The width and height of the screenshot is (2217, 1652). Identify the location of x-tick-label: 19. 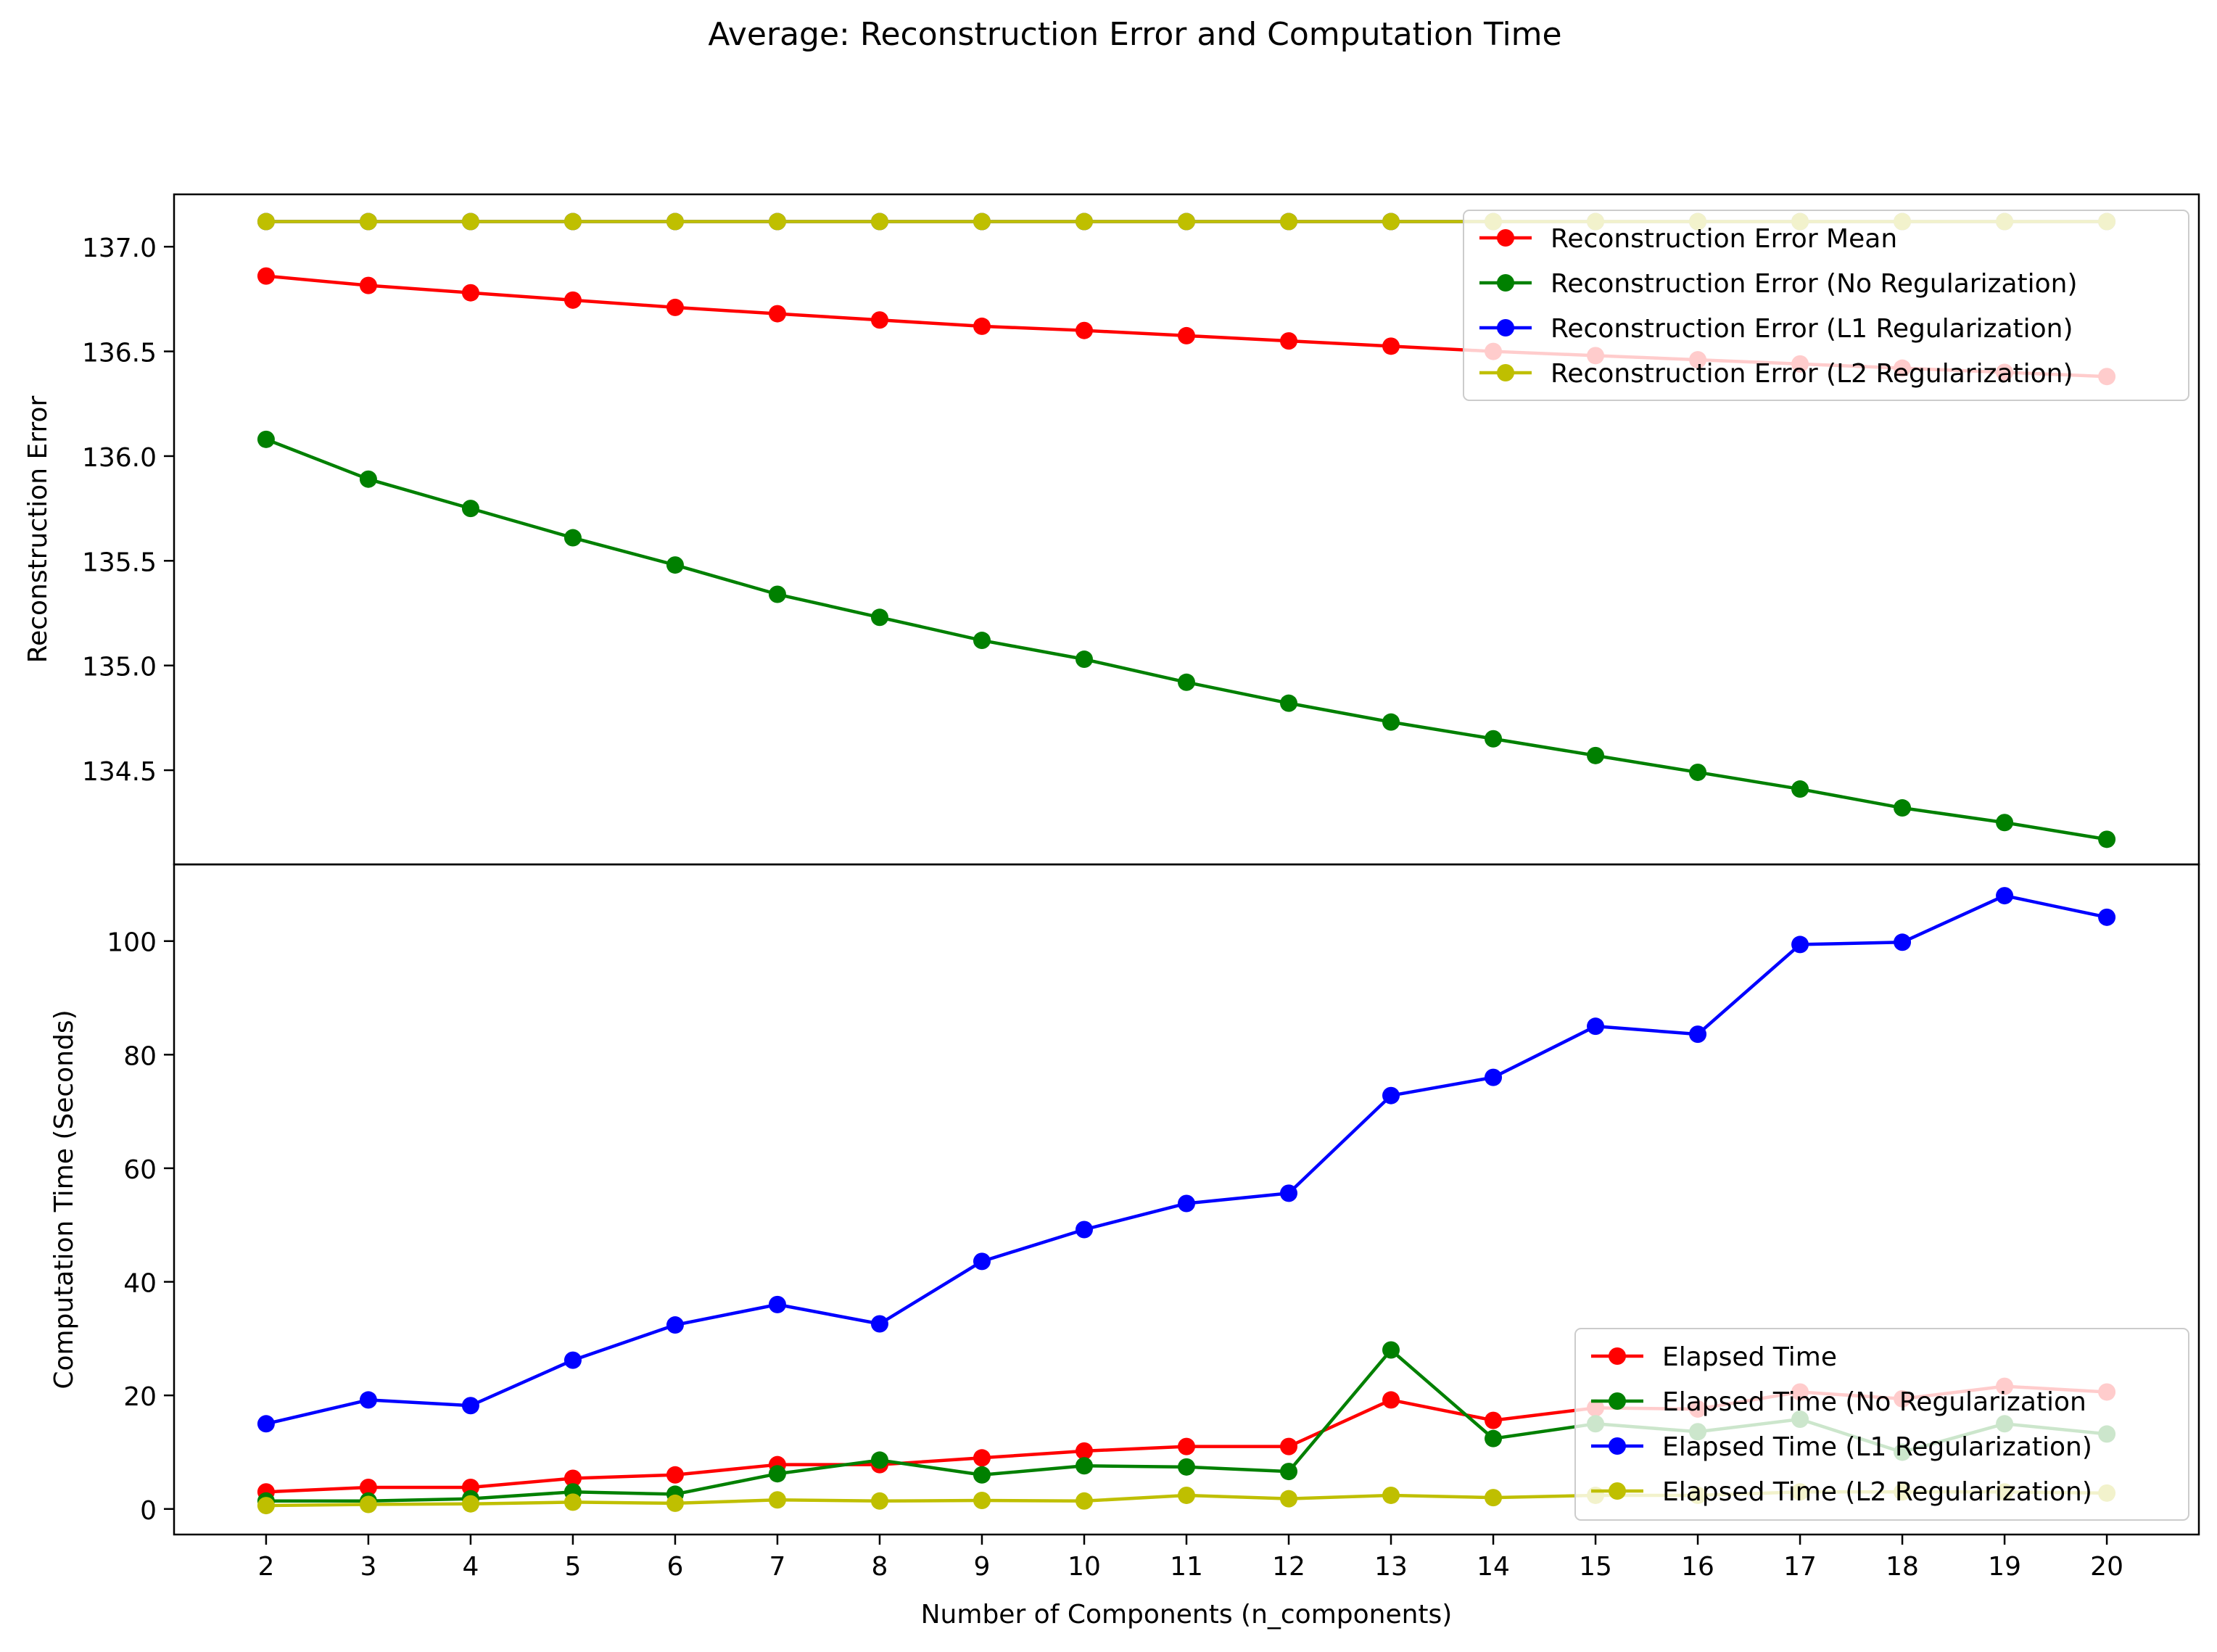
(2005, 1567).